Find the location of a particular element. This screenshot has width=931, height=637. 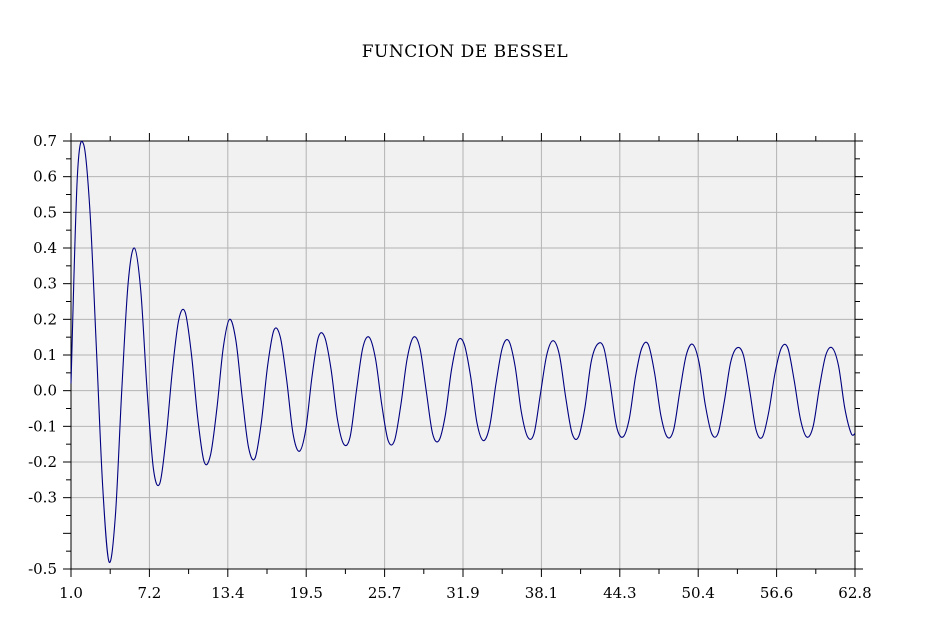

y-tick-label: 0.4 is located at coordinates (45, 248).